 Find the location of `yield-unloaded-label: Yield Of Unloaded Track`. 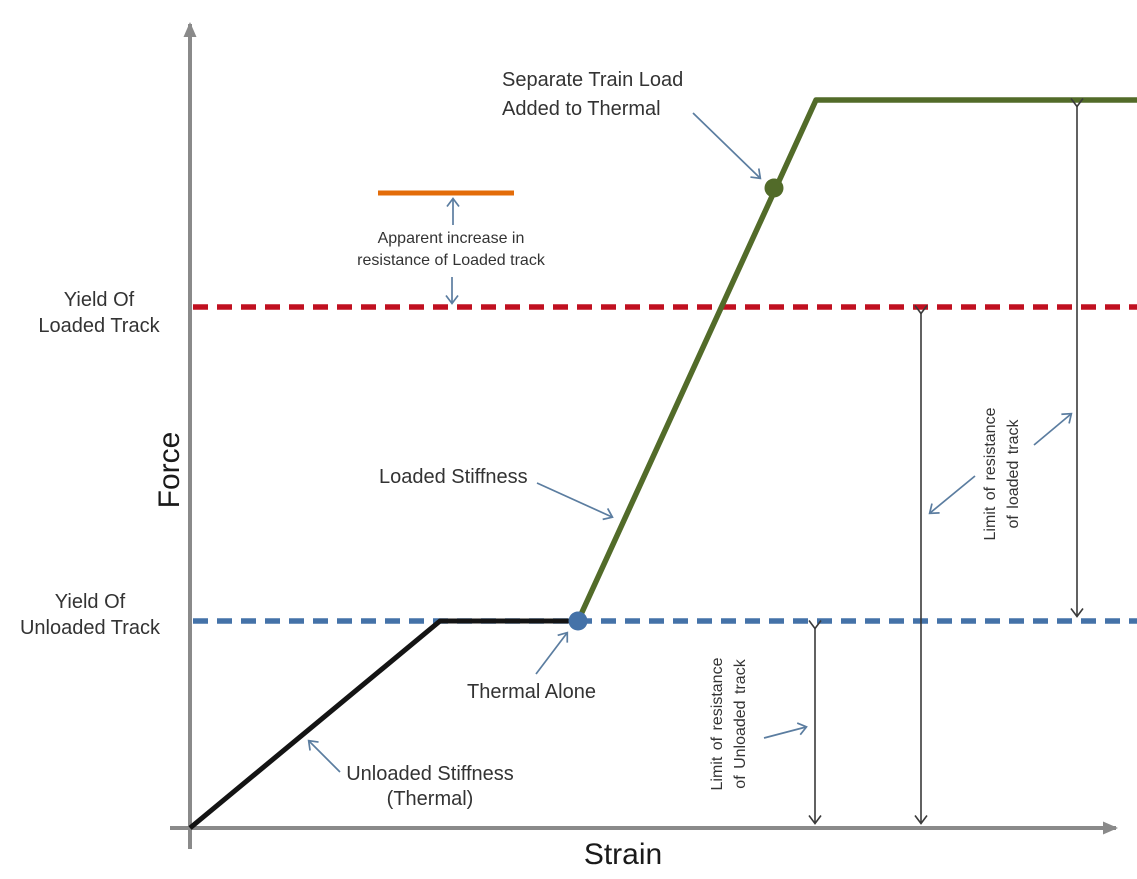

yield-unloaded-label: Yield Of Unloaded Track is located at coordinates (90, 615).